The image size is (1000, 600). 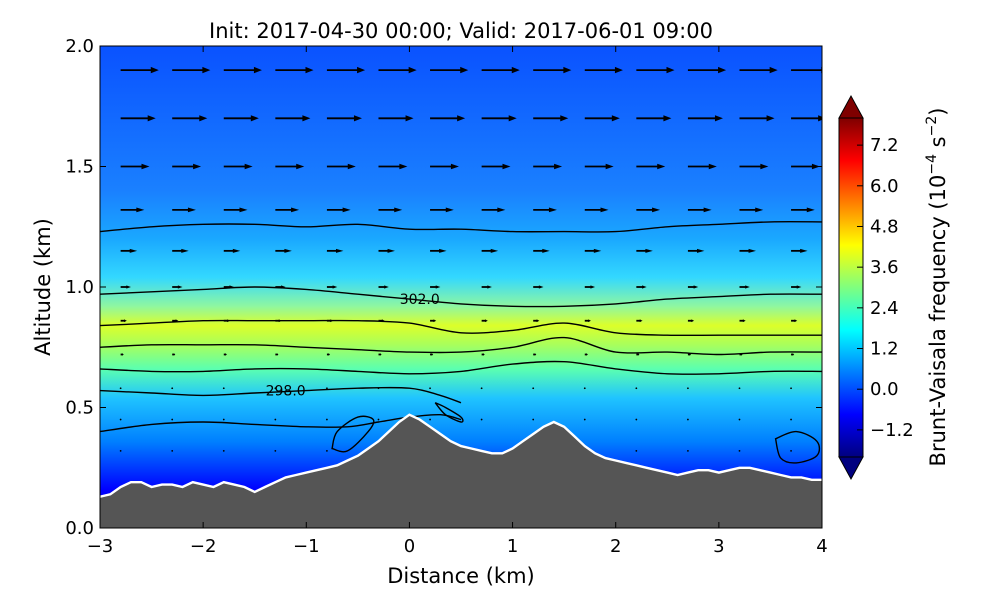 What do you see at coordinates (851, 468) in the screenshot?
I see `colorbar-extend-min` at bounding box center [851, 468].